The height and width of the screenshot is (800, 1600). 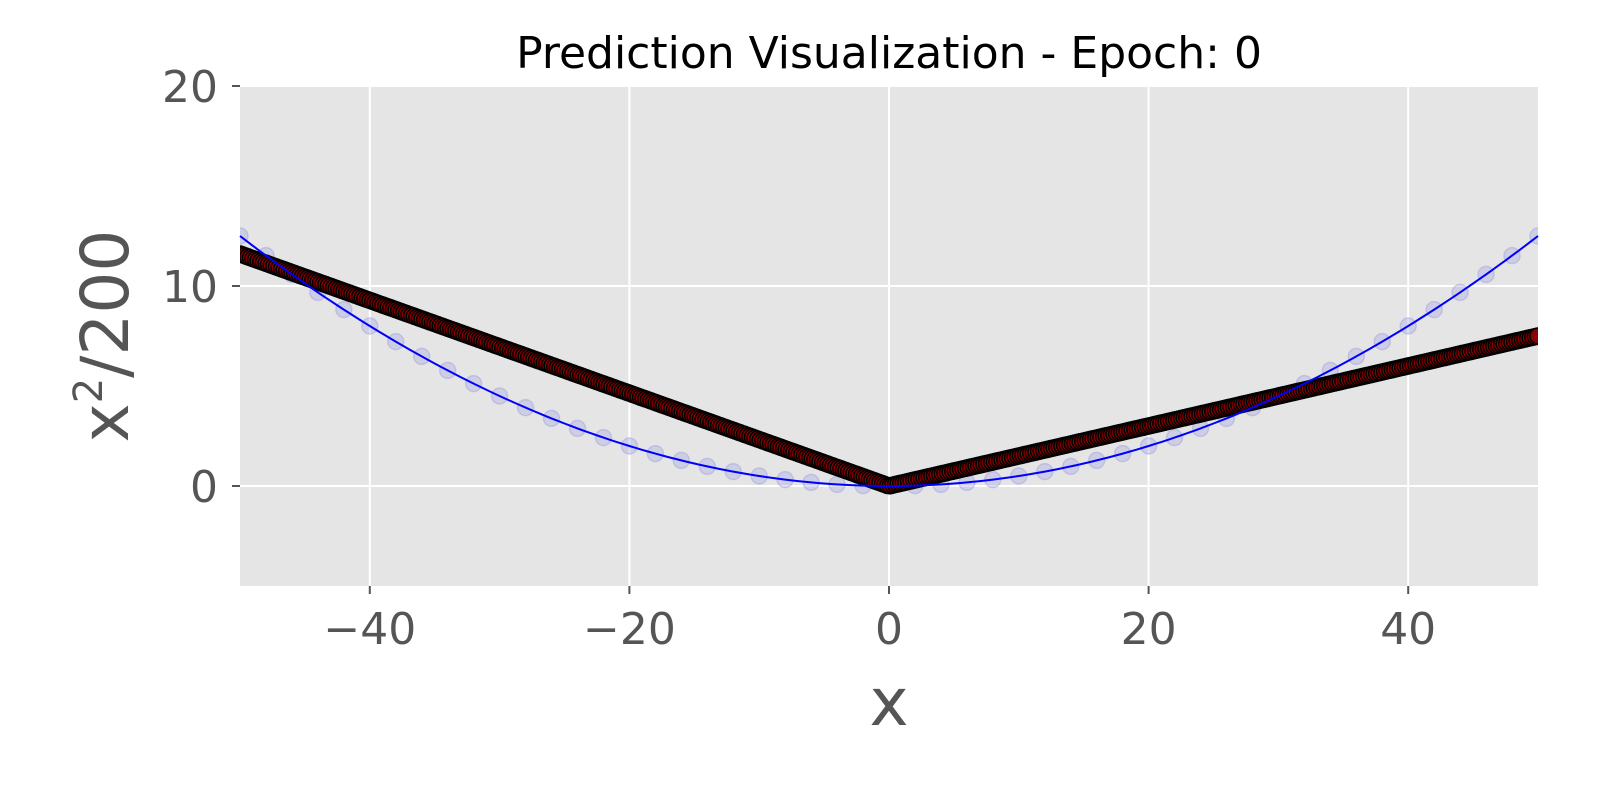 I want to click on x-axis: −40 −20 0 20 40, so click(x=879, y=620).